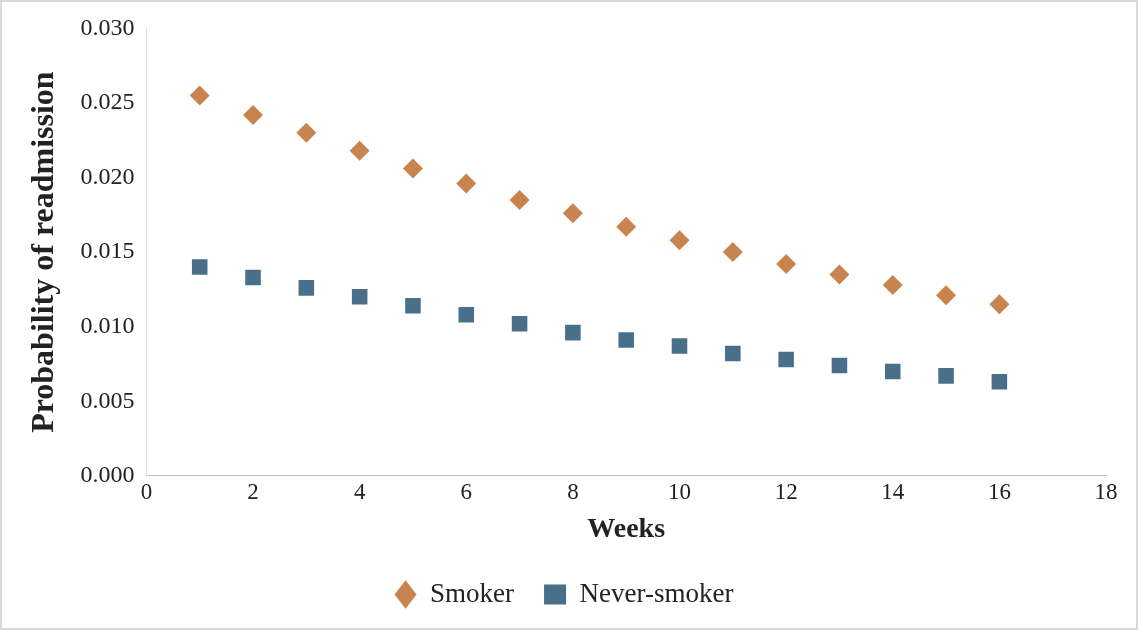 Image resolution: width=1138 pixels, height=630 pixels. What do you see at coordinates (466, 491) in the screenshot?
I see `x-tick-label: 6` at bounding box center [466, 491].